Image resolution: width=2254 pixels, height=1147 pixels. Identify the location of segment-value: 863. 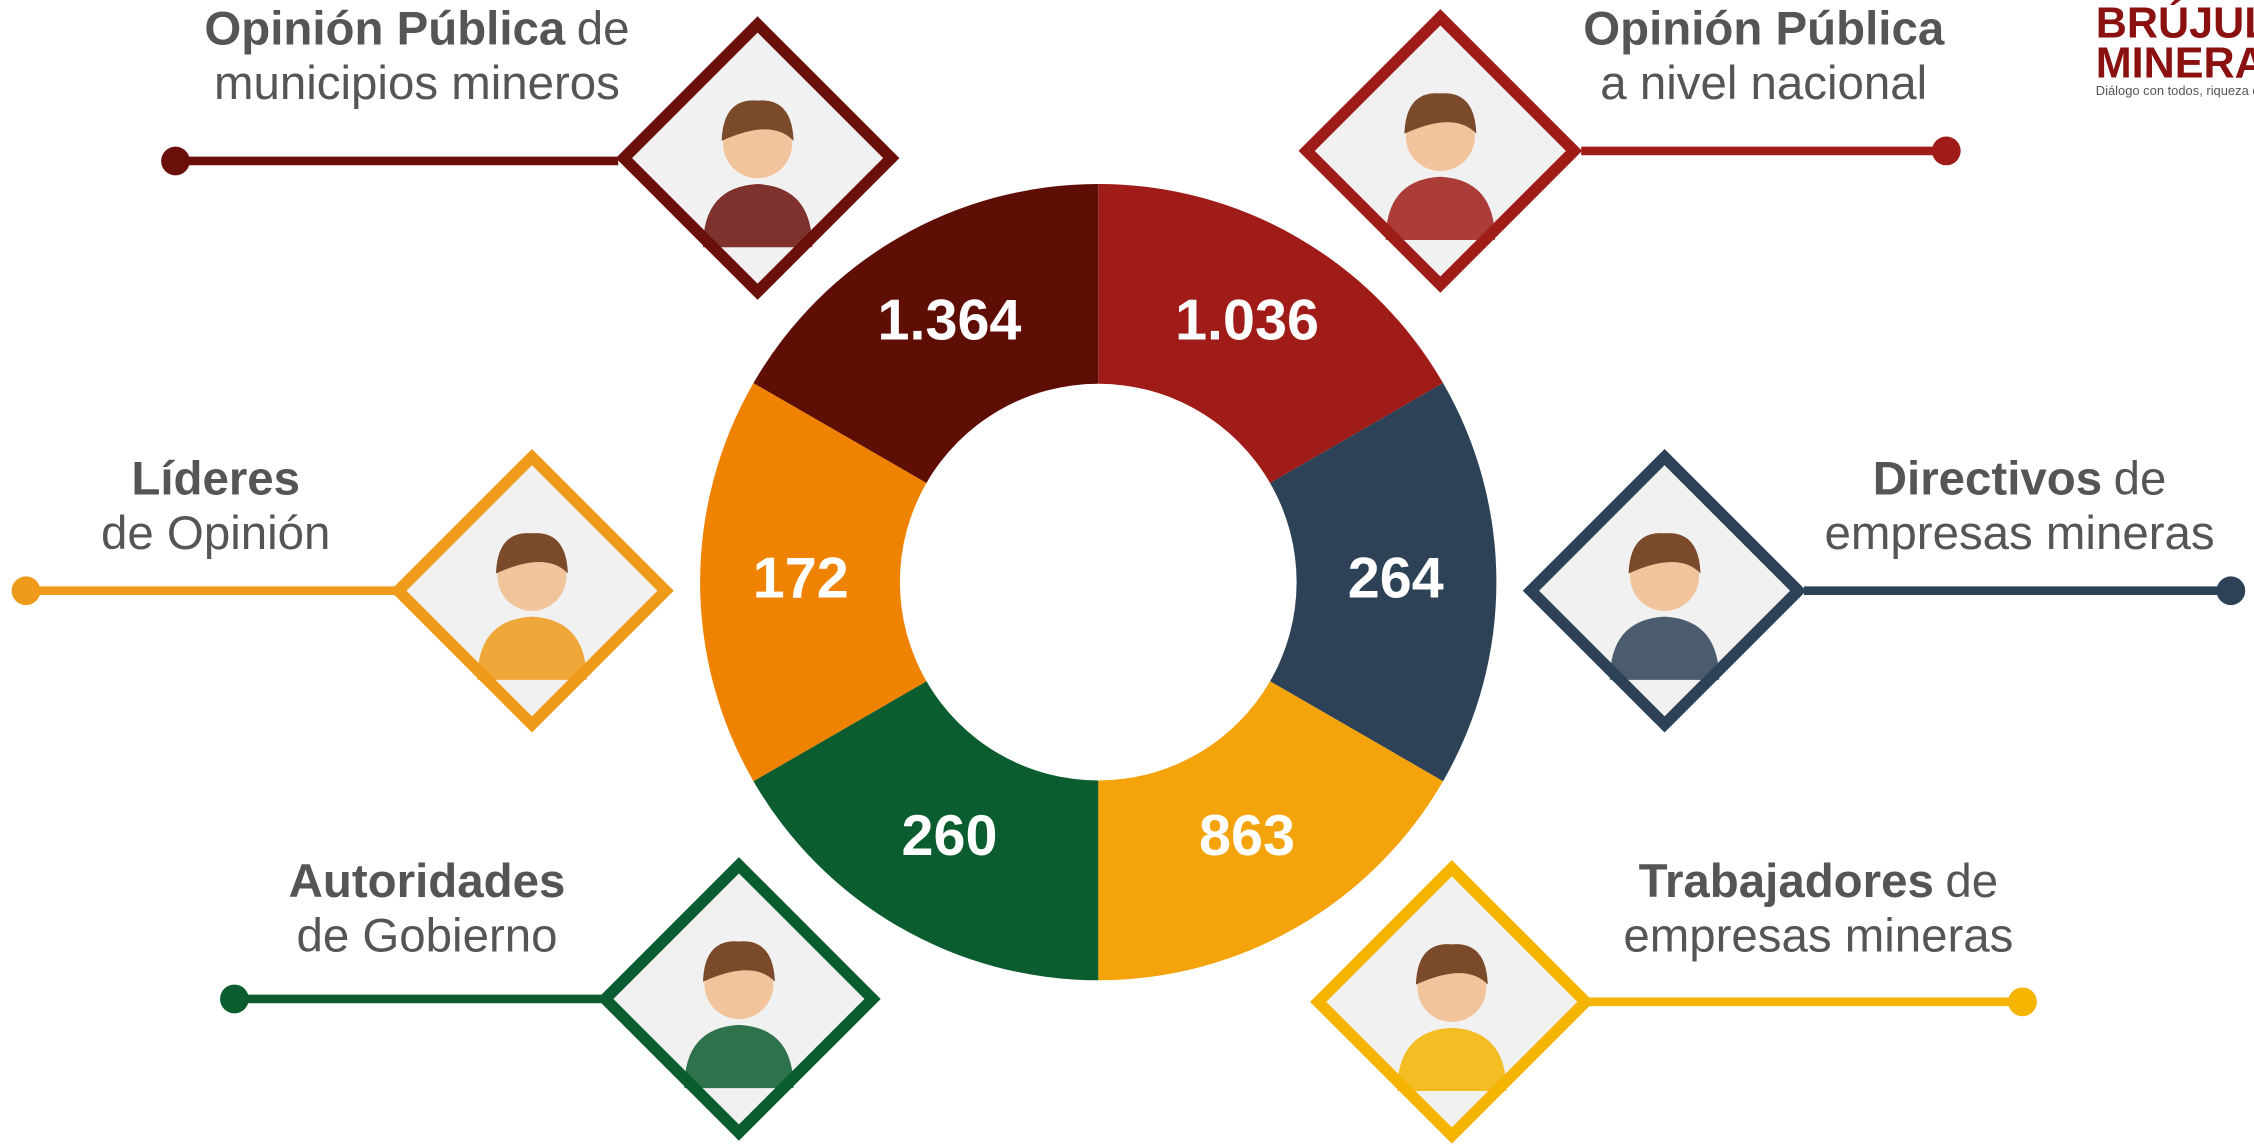
(1247, 836).